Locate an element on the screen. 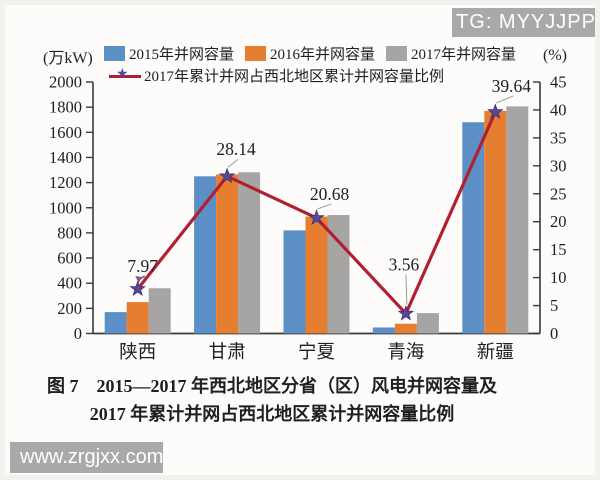 This screenshot has height=480, width=600. right-tick-label: 10 is located at coordinates (558, 277).